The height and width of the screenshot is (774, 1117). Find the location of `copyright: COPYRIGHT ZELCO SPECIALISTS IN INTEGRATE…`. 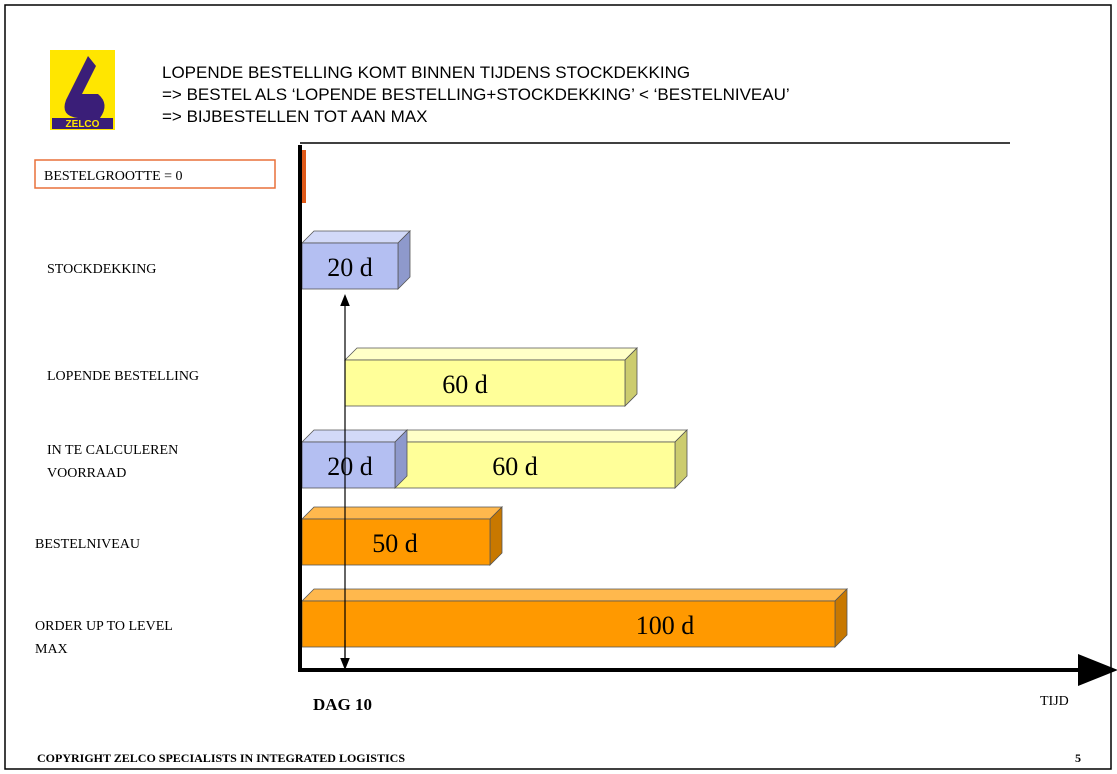

copyright: COPYRIGHT ZELCO SPECIALISTS IN INTEGRATE… is located at coordinates (221, 758).